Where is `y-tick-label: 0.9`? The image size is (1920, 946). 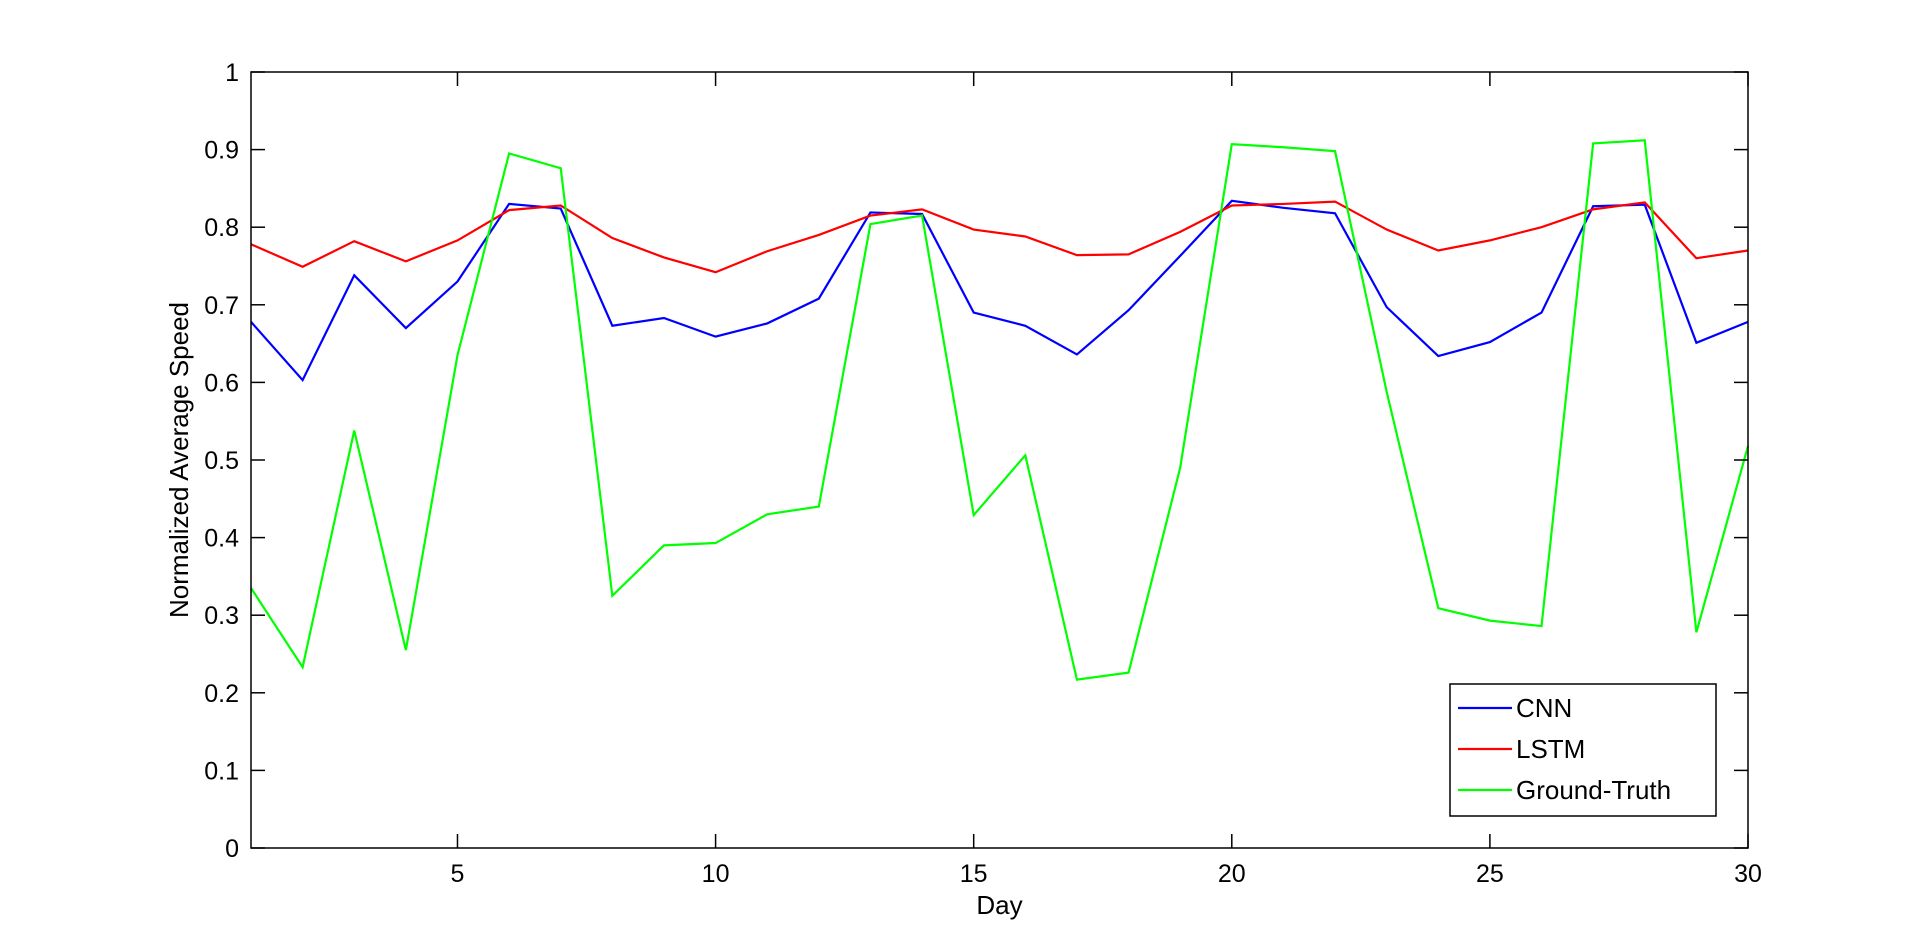 y-tick-label: 0.9 is located at coordinates (221, 151).